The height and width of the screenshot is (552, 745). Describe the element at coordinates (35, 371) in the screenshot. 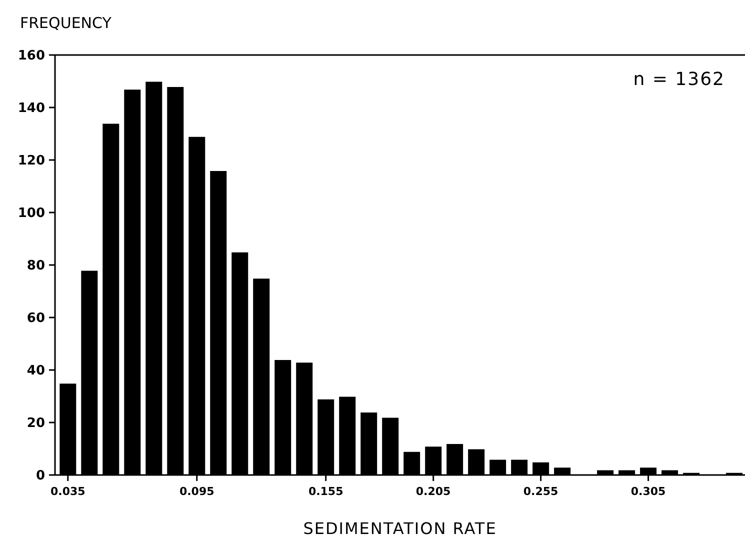

I see `y-tick-label: 40` at that location.